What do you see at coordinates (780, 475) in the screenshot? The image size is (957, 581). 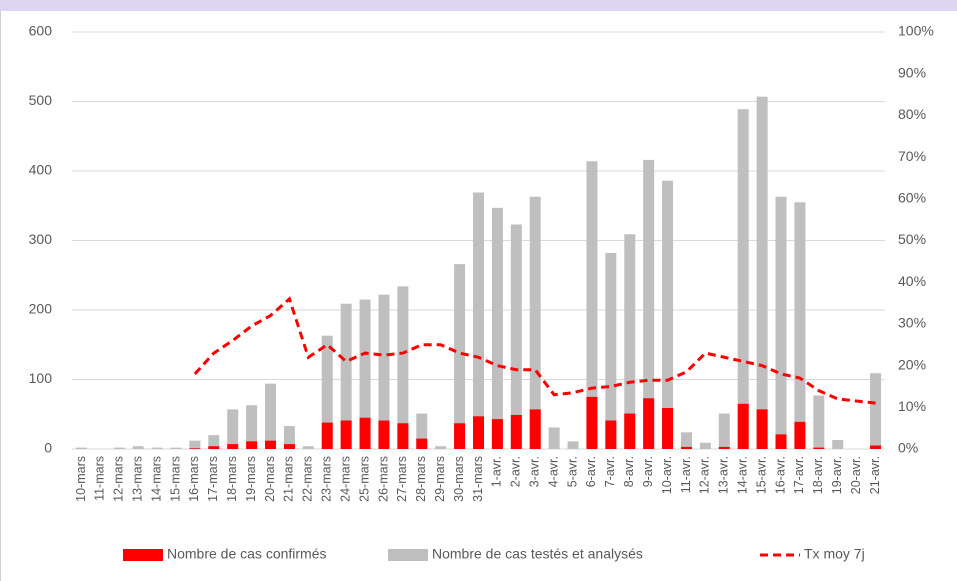 I see `x-tick-label: 16-avr.` at bounding box center [780, 475].